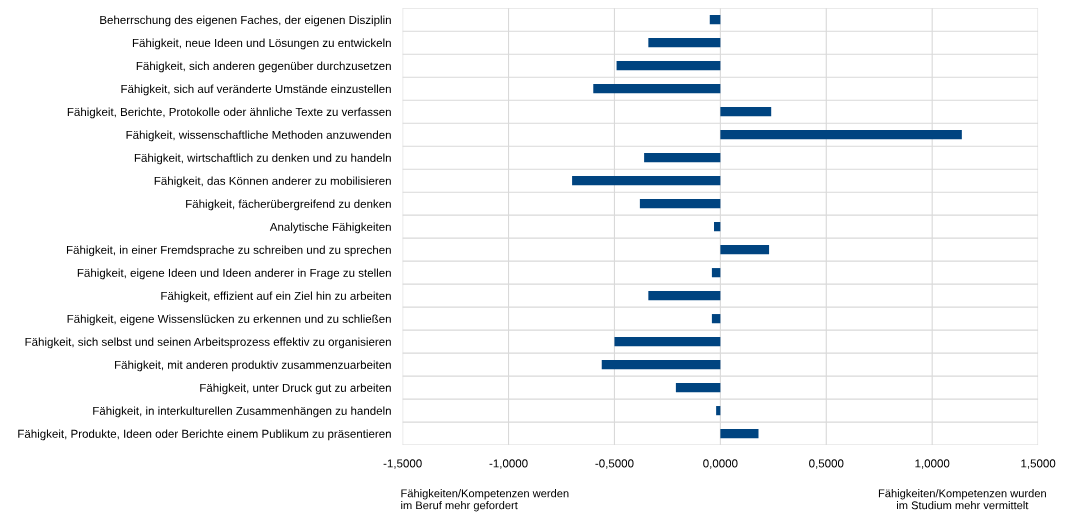  I want to click on x-tick-label: 1,0000, so click(932, 464).